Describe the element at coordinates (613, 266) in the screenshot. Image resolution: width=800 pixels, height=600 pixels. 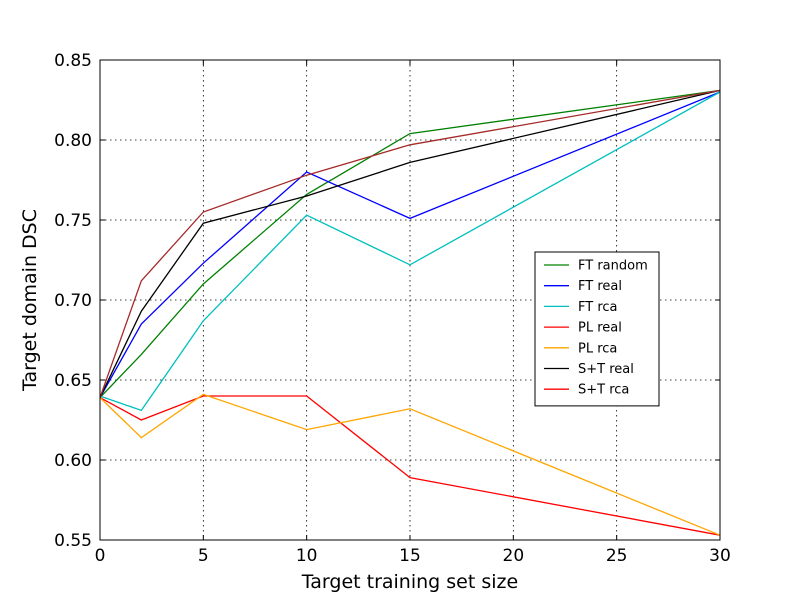
I see `legend-label: FT random` at that location.